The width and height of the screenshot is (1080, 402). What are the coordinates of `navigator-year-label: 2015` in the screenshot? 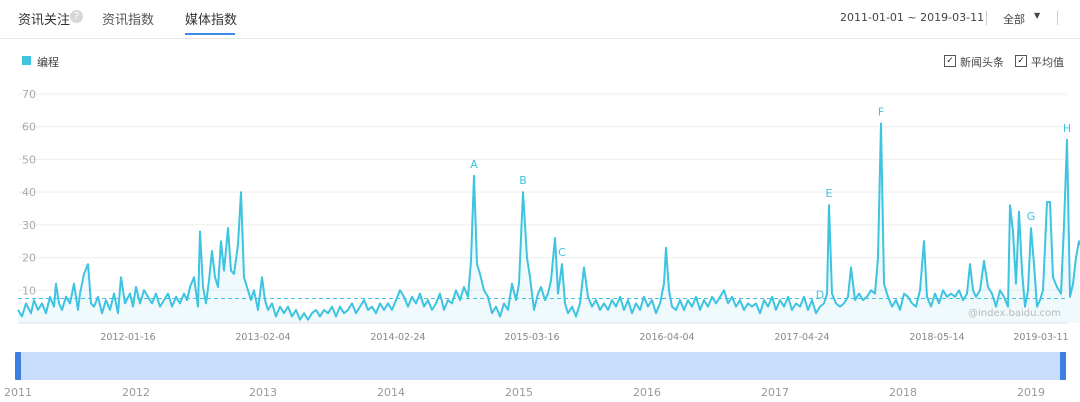 It's located at (519, 392).